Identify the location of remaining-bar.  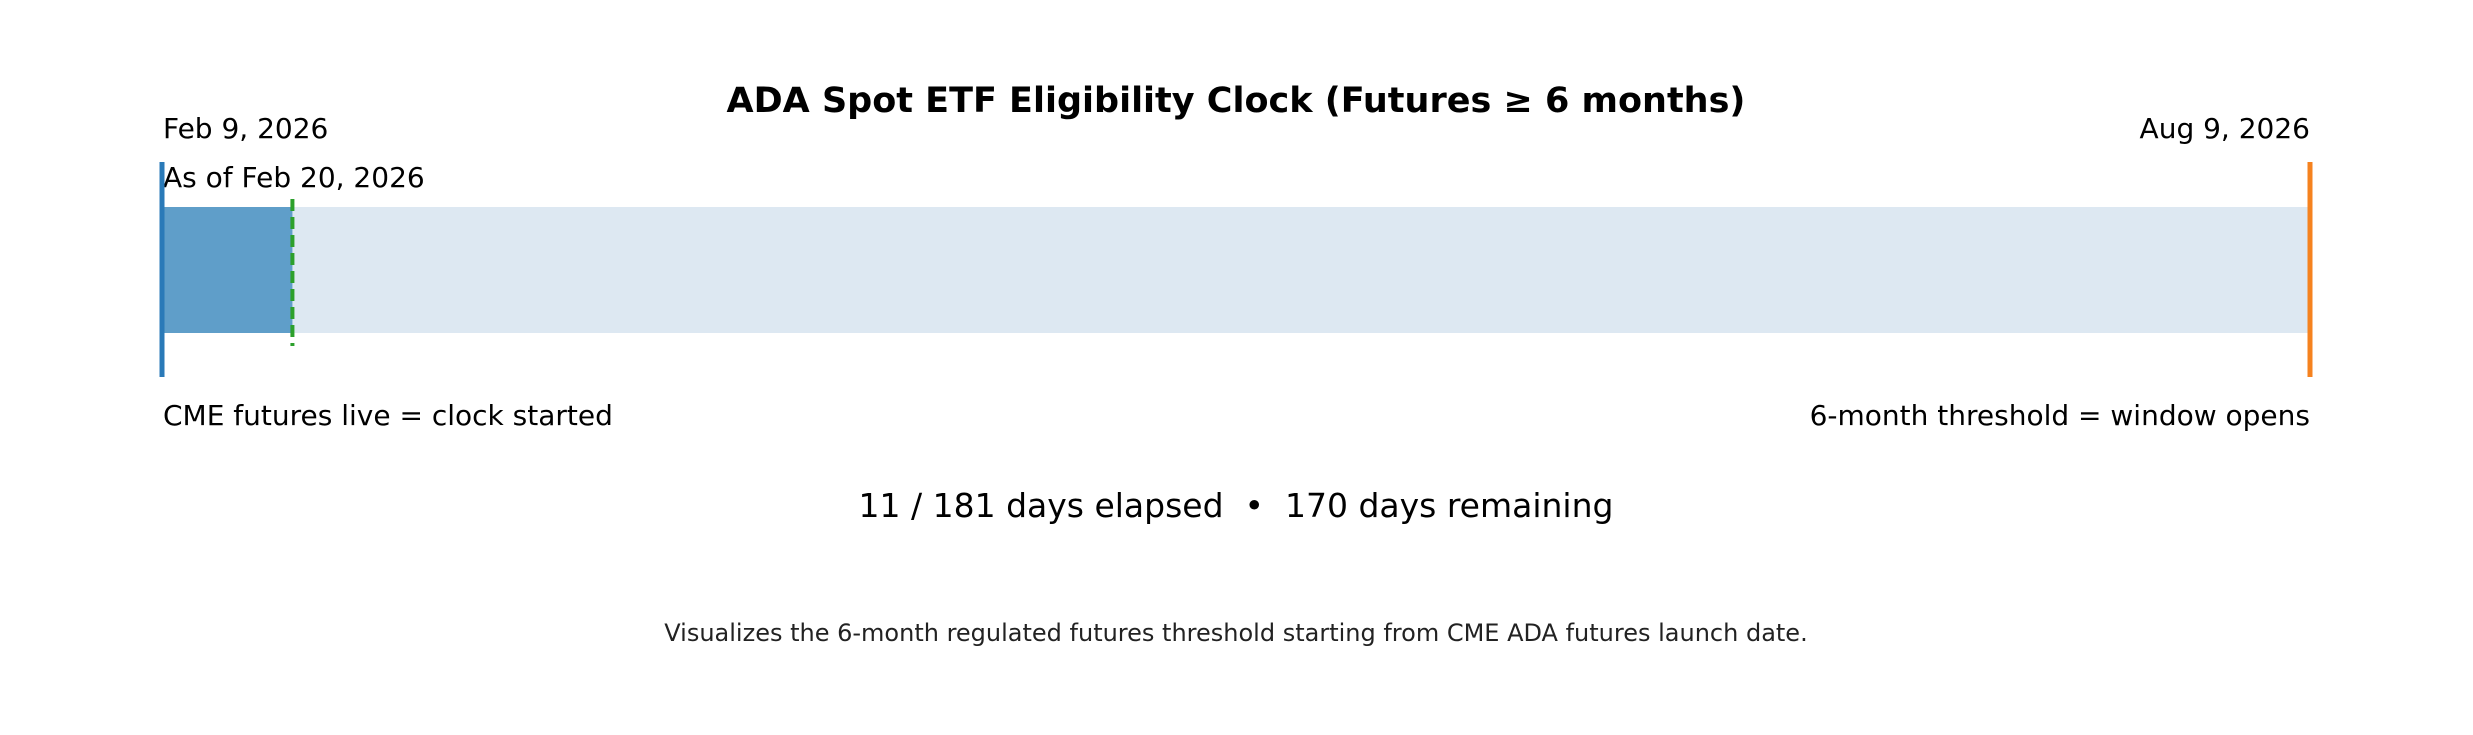
(1235, 270).